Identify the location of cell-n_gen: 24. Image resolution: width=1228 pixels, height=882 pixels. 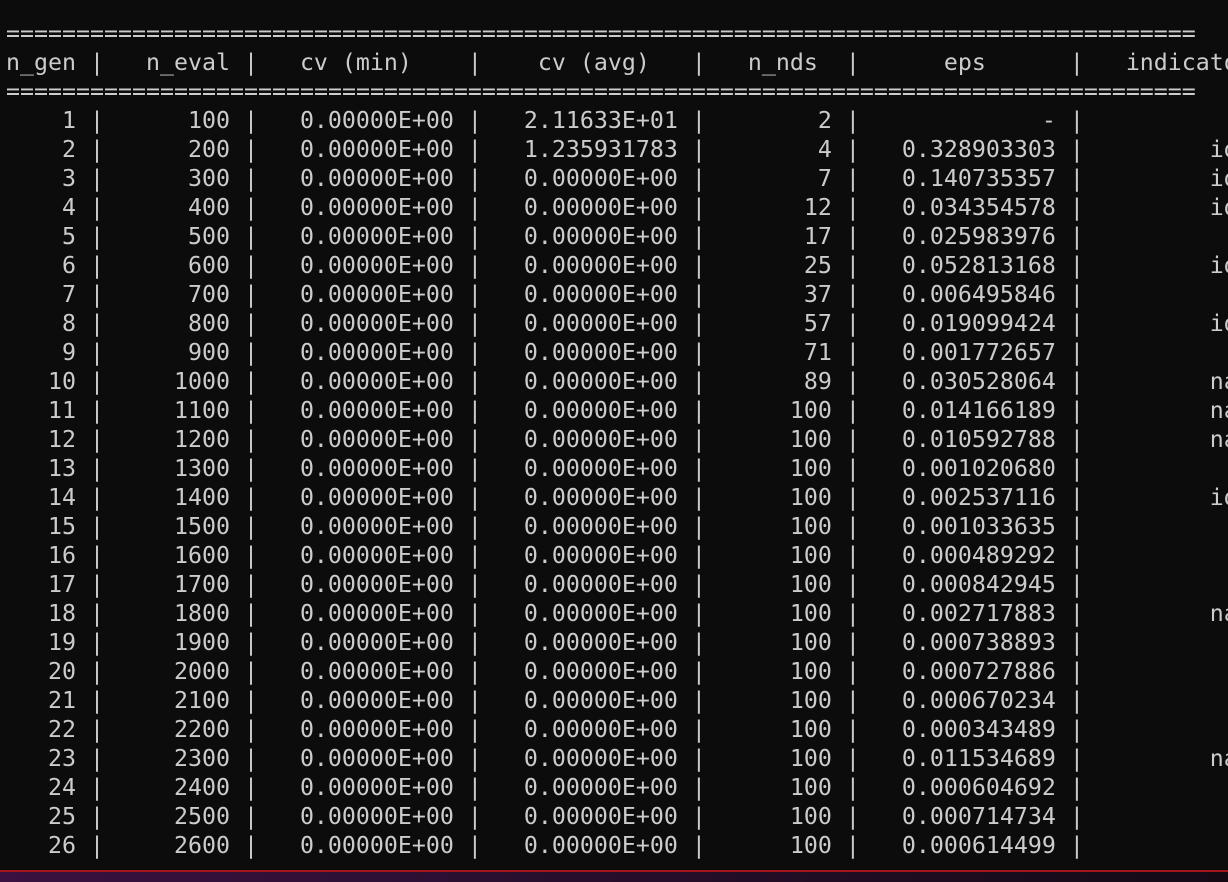
(61, 787).